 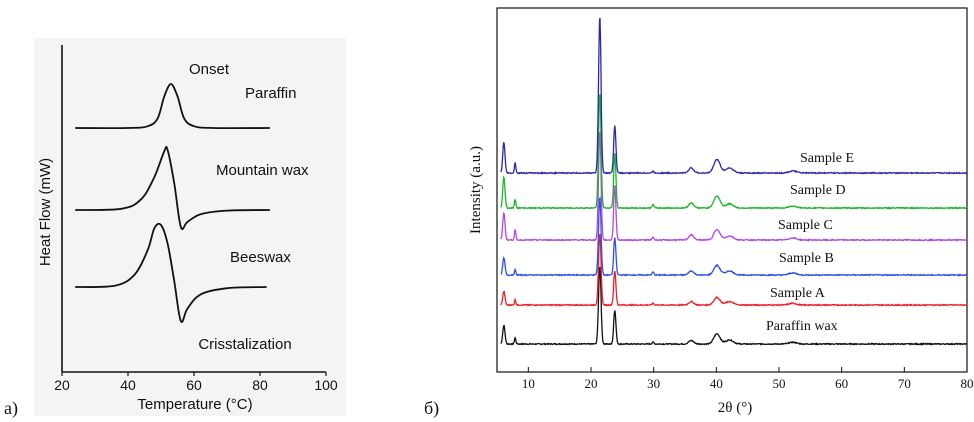 I want to click on xrd-label-sample-b: Sample B, so click(x=806, y=258).